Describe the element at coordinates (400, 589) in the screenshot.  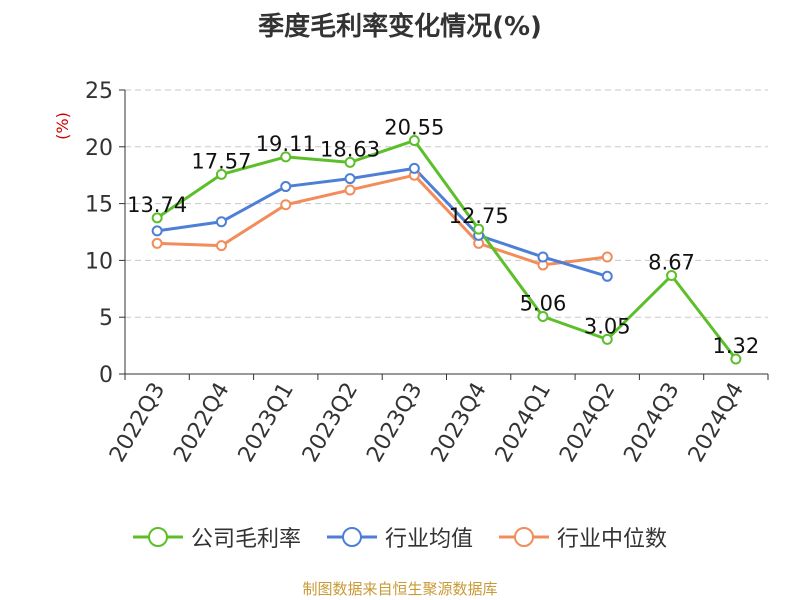
I see `source-note: 制图数据来自恒生聚源数据库` at that location.